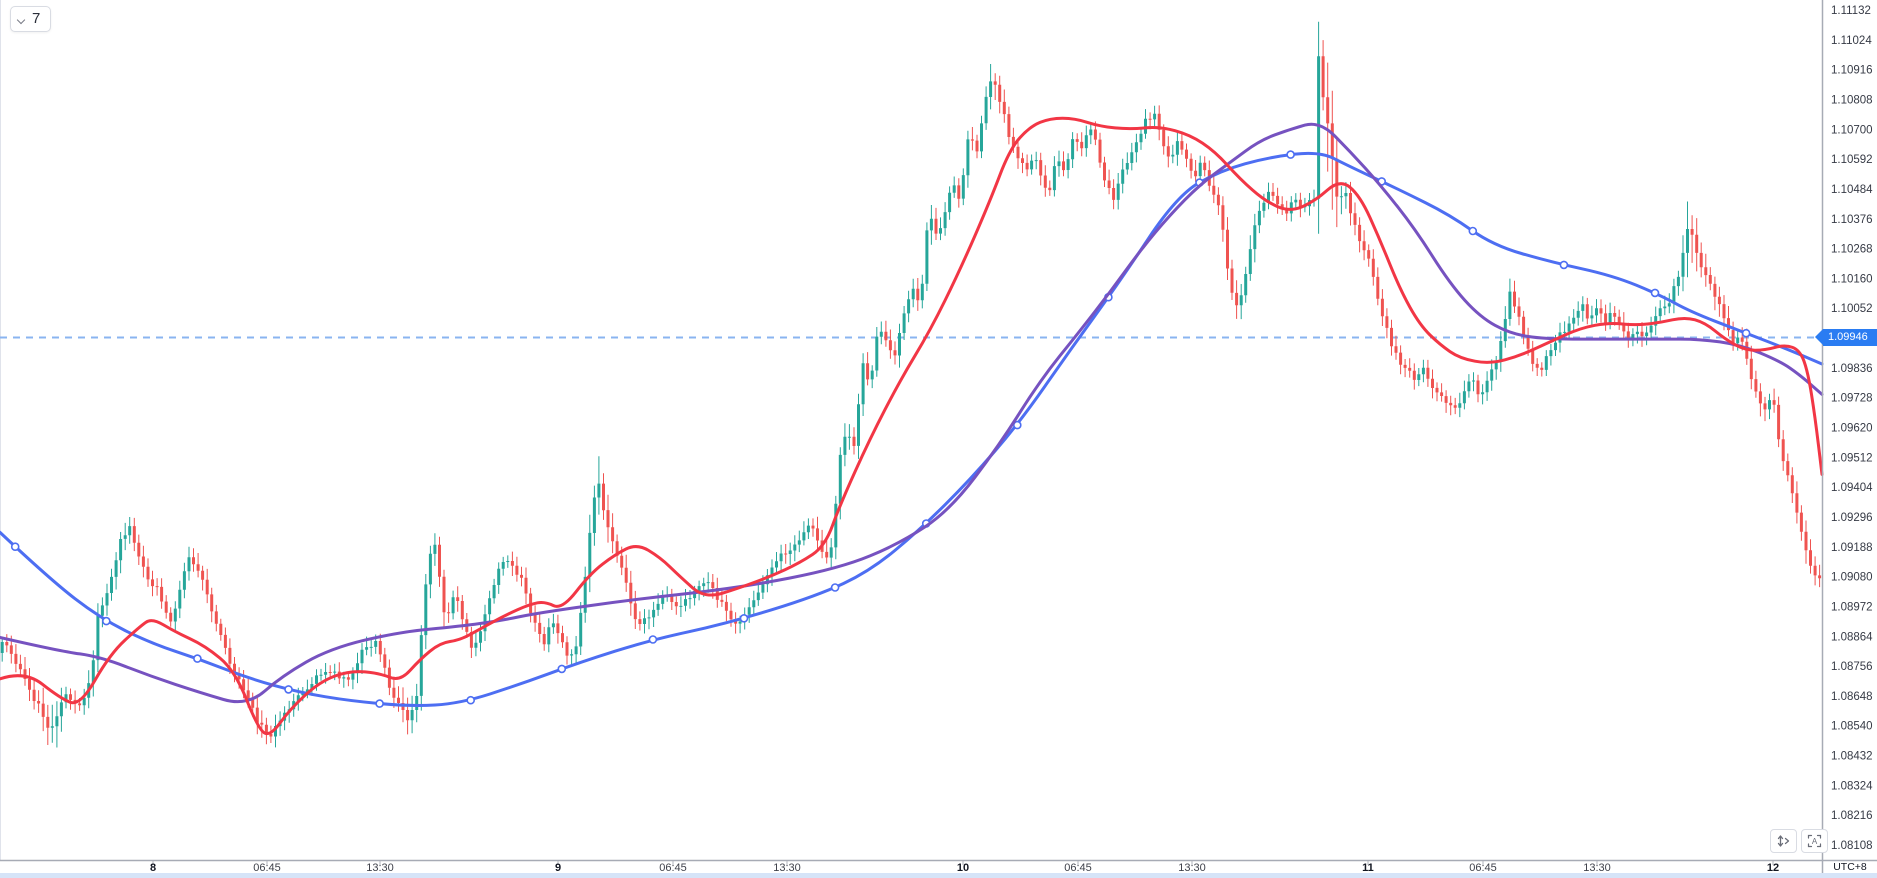 The width and height of the screenshot is (1877, 878). What do you see at coordinates (1846, 337) in the screenshot?
I see `last-price-axis-label: 1.09946` at bounding box center [1846, 337].